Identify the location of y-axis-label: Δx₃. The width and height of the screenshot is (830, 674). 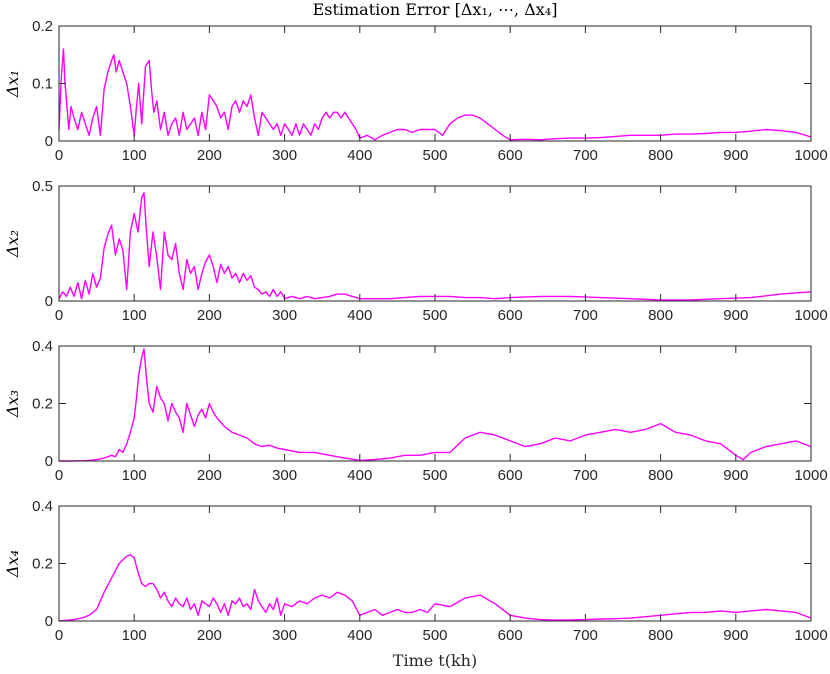
(12, 404).